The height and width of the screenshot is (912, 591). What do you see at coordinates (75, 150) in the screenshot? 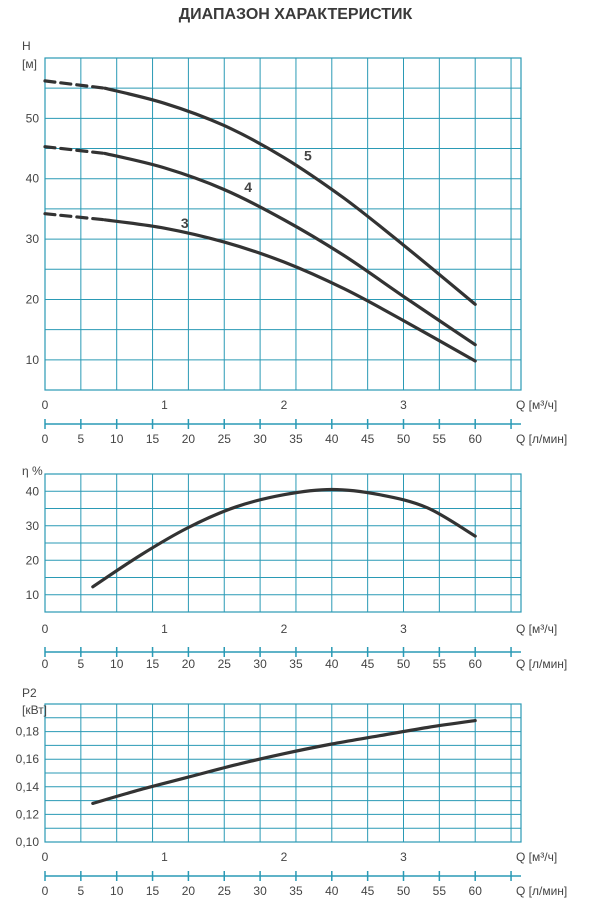
I see `curve-head-4-dashed` at bounding box center [75, 150].